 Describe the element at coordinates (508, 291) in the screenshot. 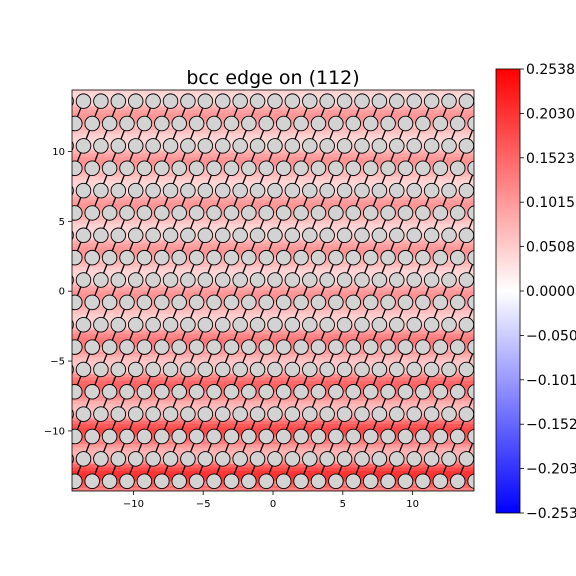

I see `colorbar` at that location.